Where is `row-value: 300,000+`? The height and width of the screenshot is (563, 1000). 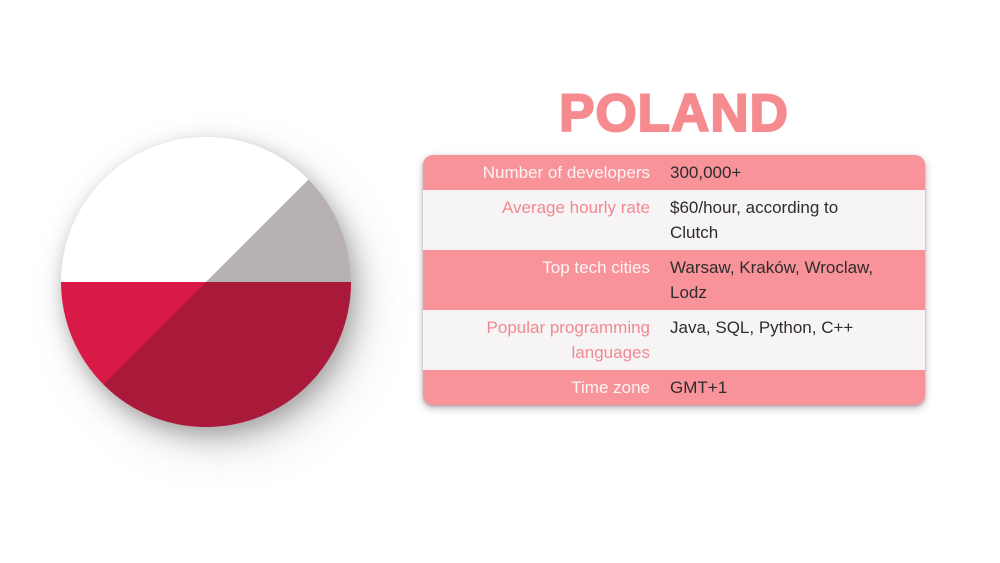
row-value: 300,000+ is located at coordinates (706, 172).